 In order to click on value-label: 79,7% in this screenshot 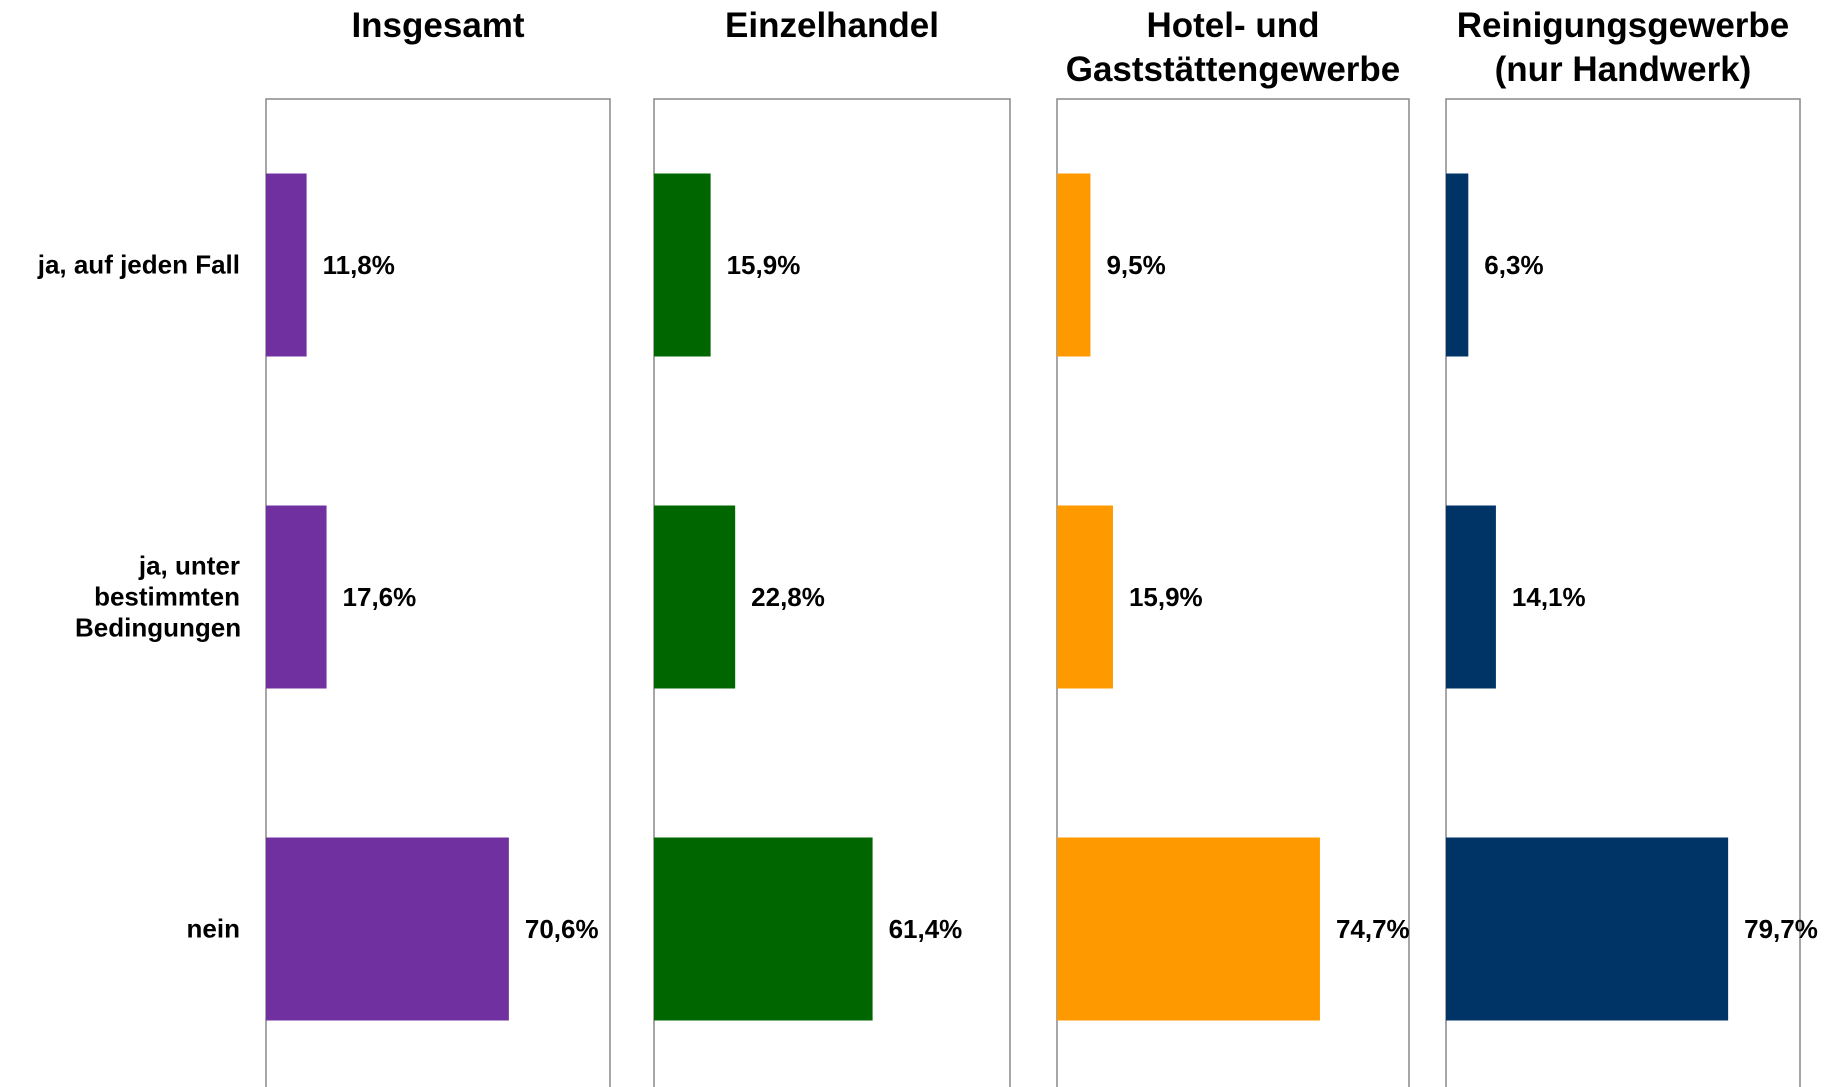, I will do `click(1781, 929)`.